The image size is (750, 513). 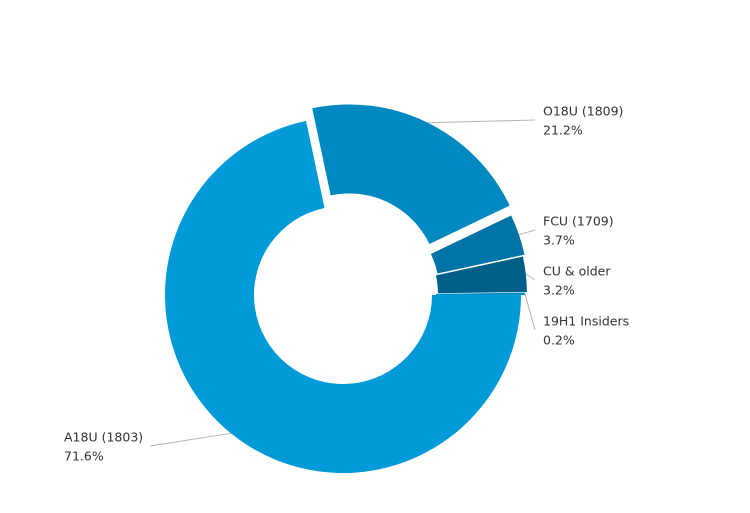 What do you see at coordinates (583, 111) in the screenshot?
I see `slice-label: O18U (1809)` at bounding box center [583, 111].